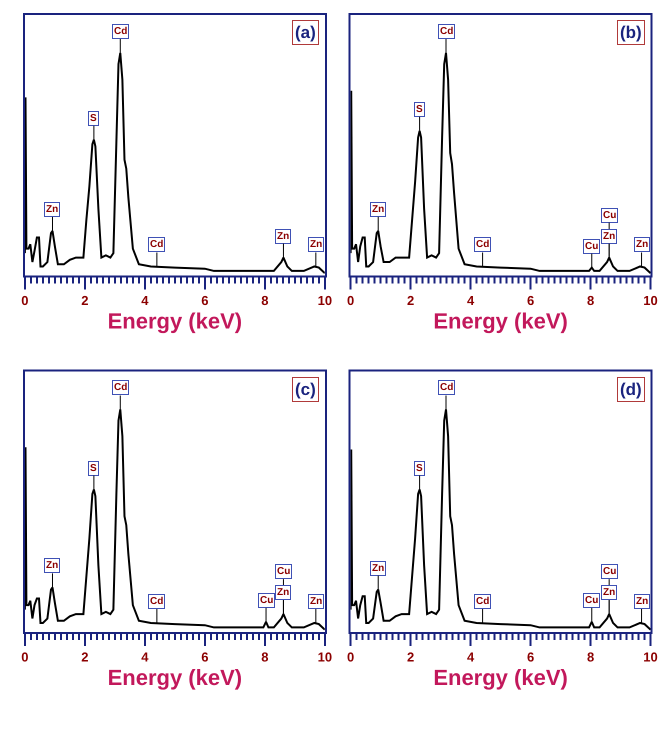  What do you see at coordinates (631, 389) in the screenshot?
I see `chart-title: (d)` at bounding box center [631, 389].